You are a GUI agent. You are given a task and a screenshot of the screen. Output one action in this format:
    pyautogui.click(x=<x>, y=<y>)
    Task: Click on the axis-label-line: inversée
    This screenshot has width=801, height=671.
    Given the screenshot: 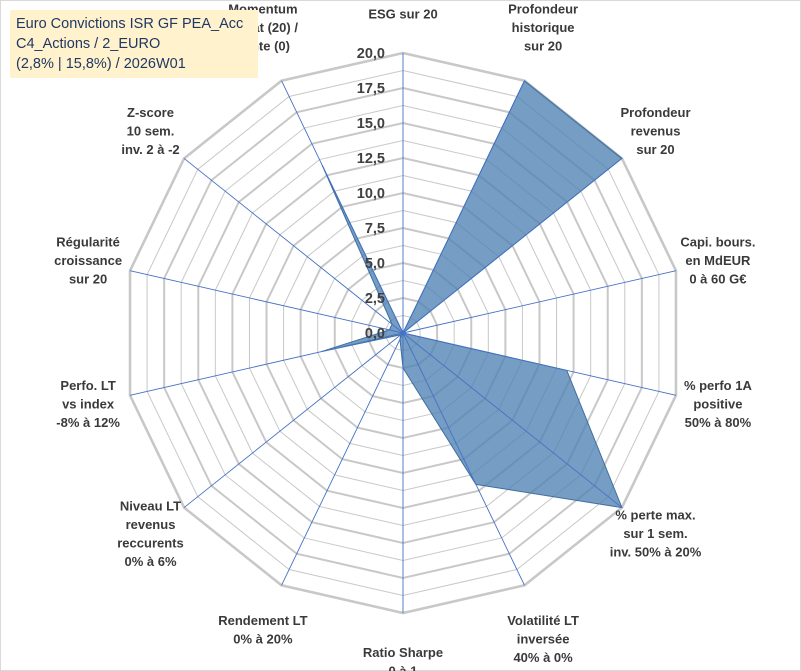 What is the action you would take?
    pyautogui.click(x=543, y=639)
    